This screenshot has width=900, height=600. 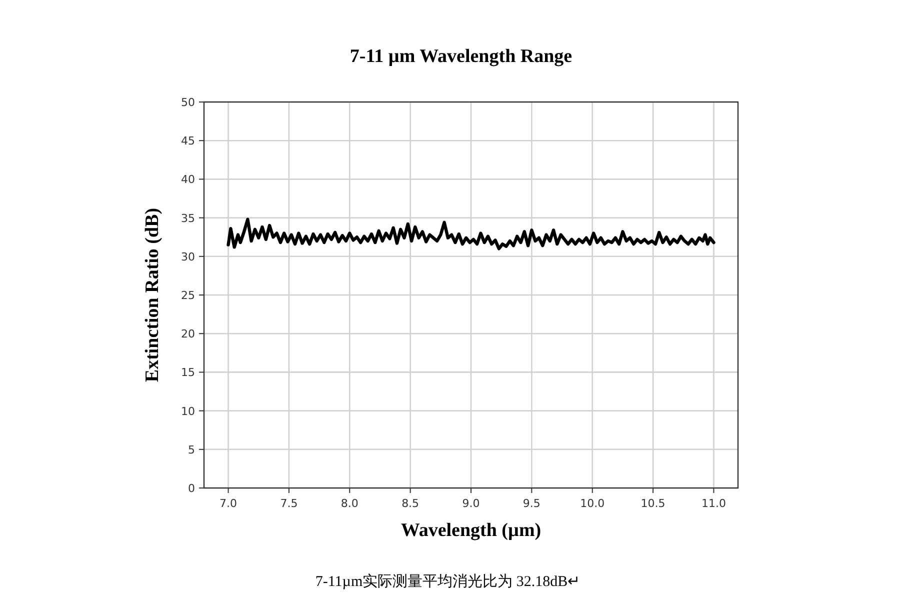 I want to click on x-tick-label: 9.0, so click(x=471, y=503).